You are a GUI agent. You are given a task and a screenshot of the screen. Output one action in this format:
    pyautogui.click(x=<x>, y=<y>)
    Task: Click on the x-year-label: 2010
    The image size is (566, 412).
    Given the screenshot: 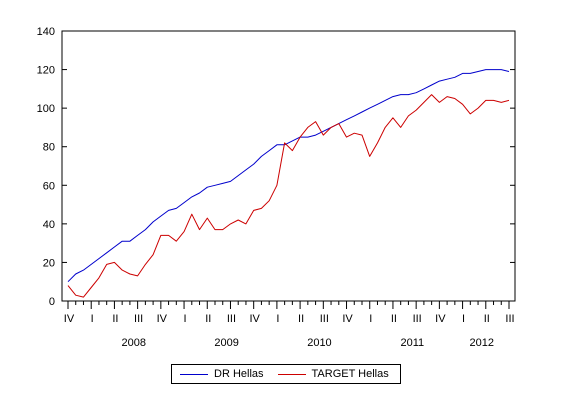 What is the action you would take?
    pyautogui.click(x=319, y=343)
    